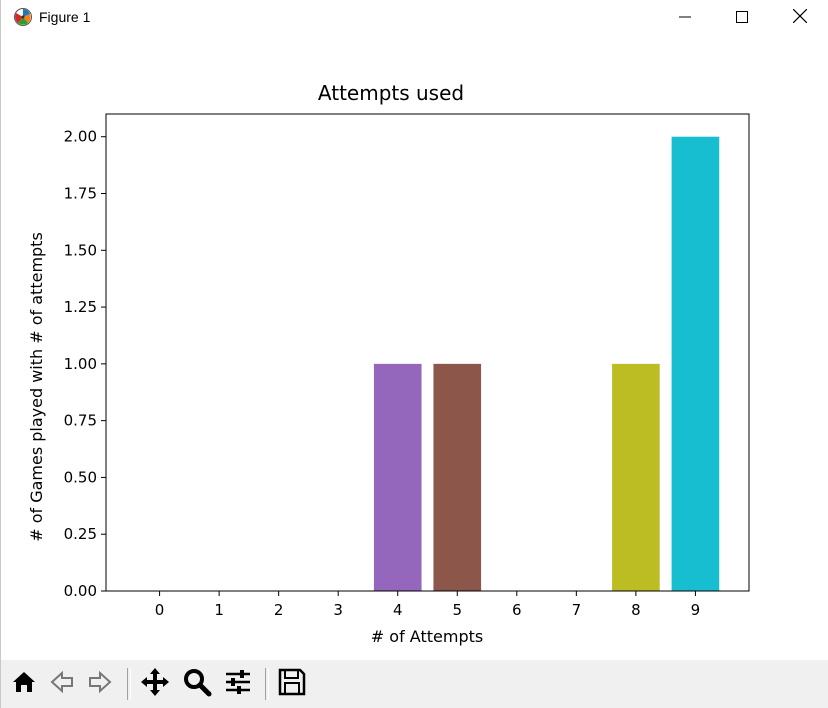 This screenshot has height=708, width=828. I want to click on minimize-icon, so click(685, 17).